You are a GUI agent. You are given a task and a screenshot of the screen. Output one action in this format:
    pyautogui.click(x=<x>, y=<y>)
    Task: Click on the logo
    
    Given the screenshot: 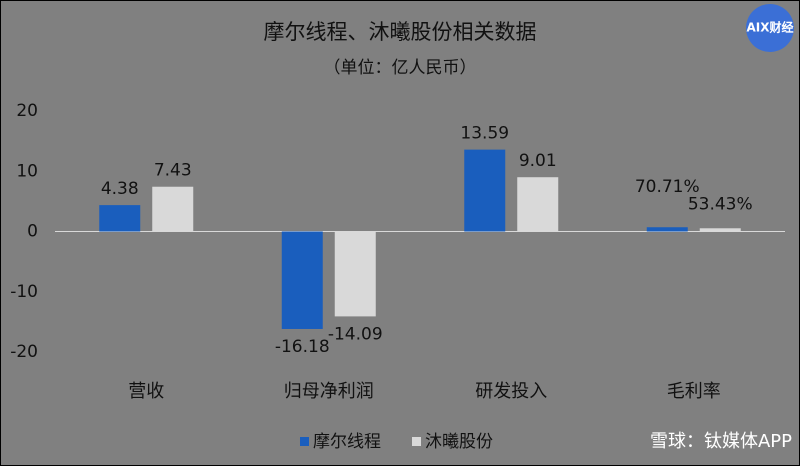 What is the action you would take?
    pyautogui.click(x=770, y=28)
    